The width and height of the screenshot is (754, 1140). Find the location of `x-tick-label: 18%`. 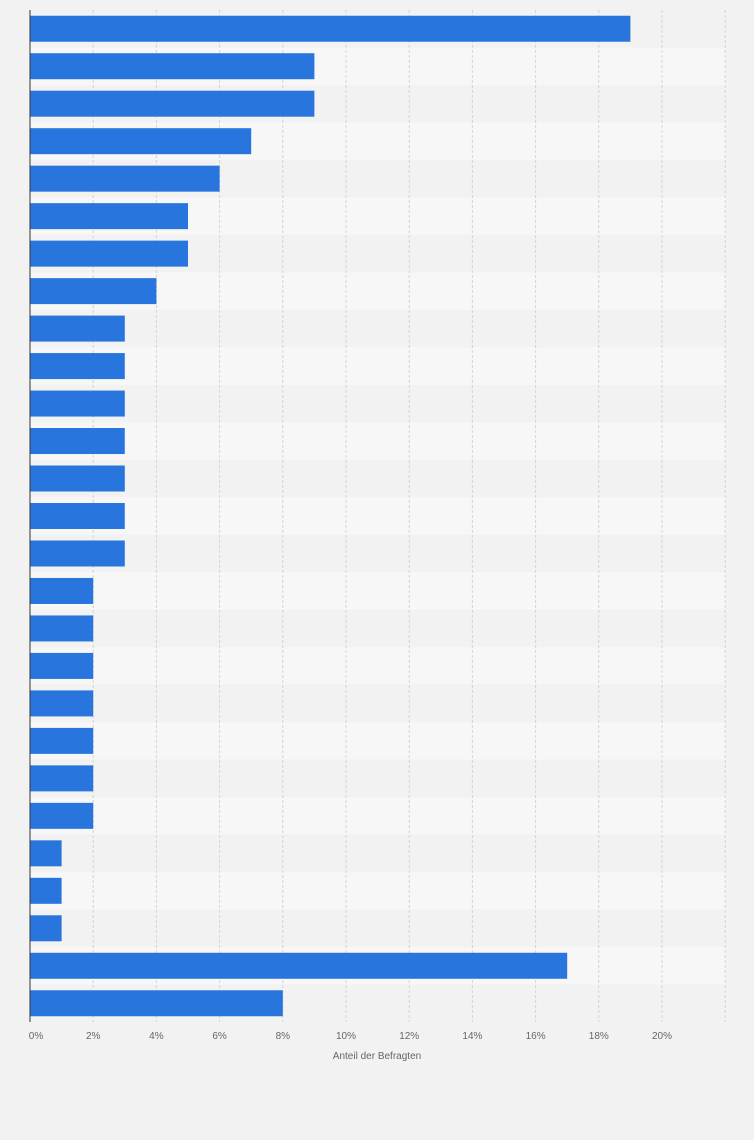

x-tick-label: 18% is located at coordinates (599, 1036).